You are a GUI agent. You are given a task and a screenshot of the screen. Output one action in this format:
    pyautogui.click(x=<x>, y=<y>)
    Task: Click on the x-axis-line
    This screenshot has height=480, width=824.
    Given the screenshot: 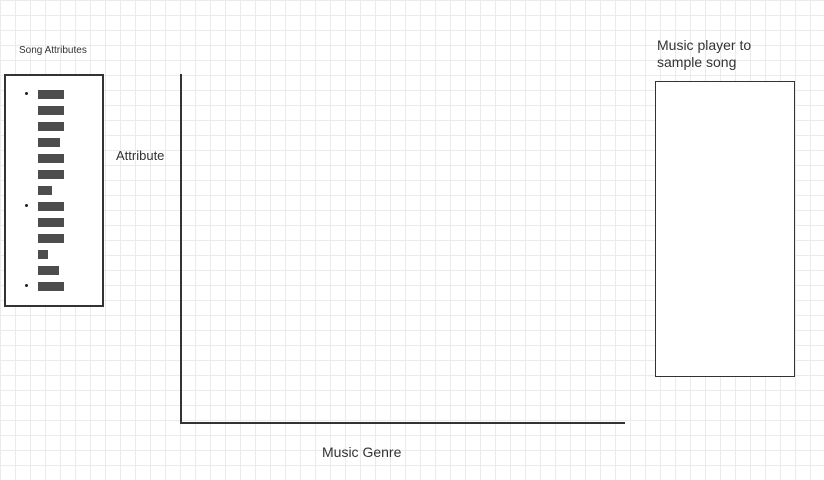 What is the action you would take?
    pyautogui.click(x=402, y=423)
    